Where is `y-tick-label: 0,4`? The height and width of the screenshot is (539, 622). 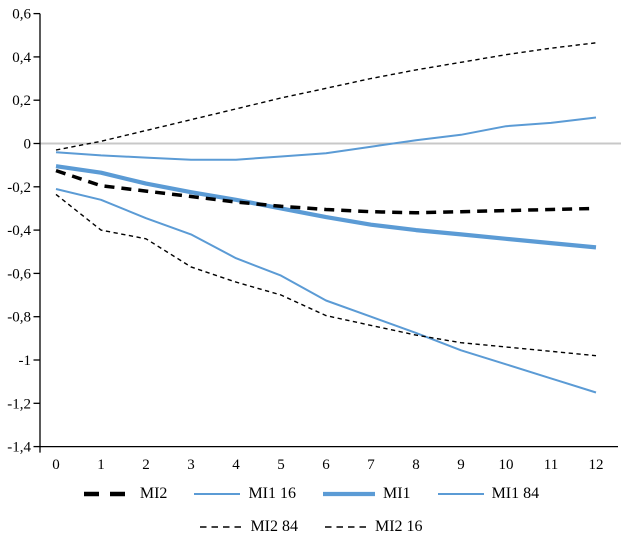 y-tick-label: 0,4 is located at coordinates (21, 58).